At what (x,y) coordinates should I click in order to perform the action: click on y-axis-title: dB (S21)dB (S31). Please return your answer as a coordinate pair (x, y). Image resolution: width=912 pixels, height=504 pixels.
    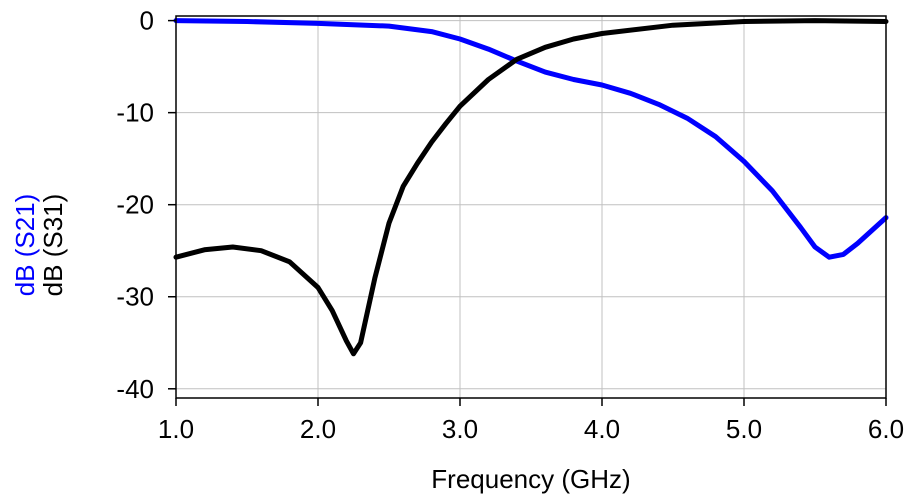
    Looking at the image, I should click on (39, 245).